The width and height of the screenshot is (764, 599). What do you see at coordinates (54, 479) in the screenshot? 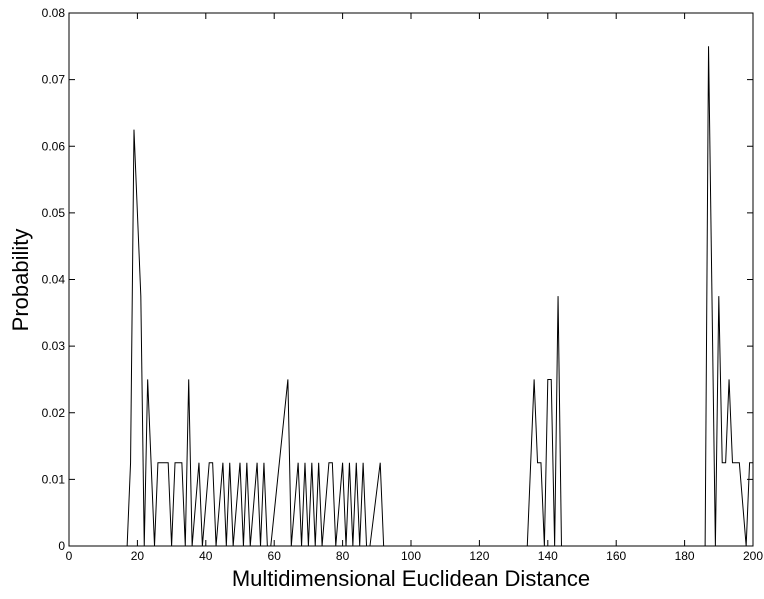
I see `y-tick-label: 0.01` at bounding box center [54, 479].